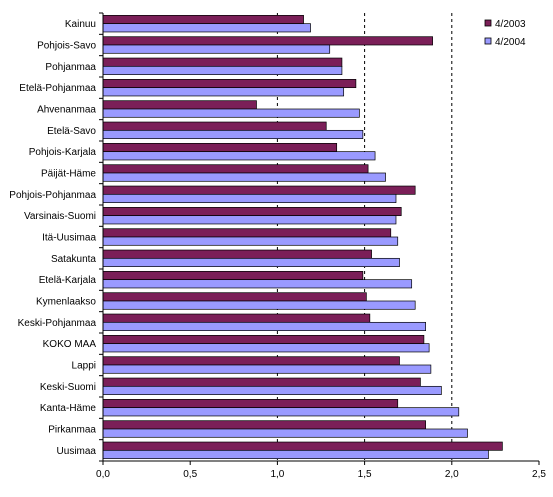 The image size is (553, 497). I want to click on category-label: Pirkanmaa, so click(72, 430).